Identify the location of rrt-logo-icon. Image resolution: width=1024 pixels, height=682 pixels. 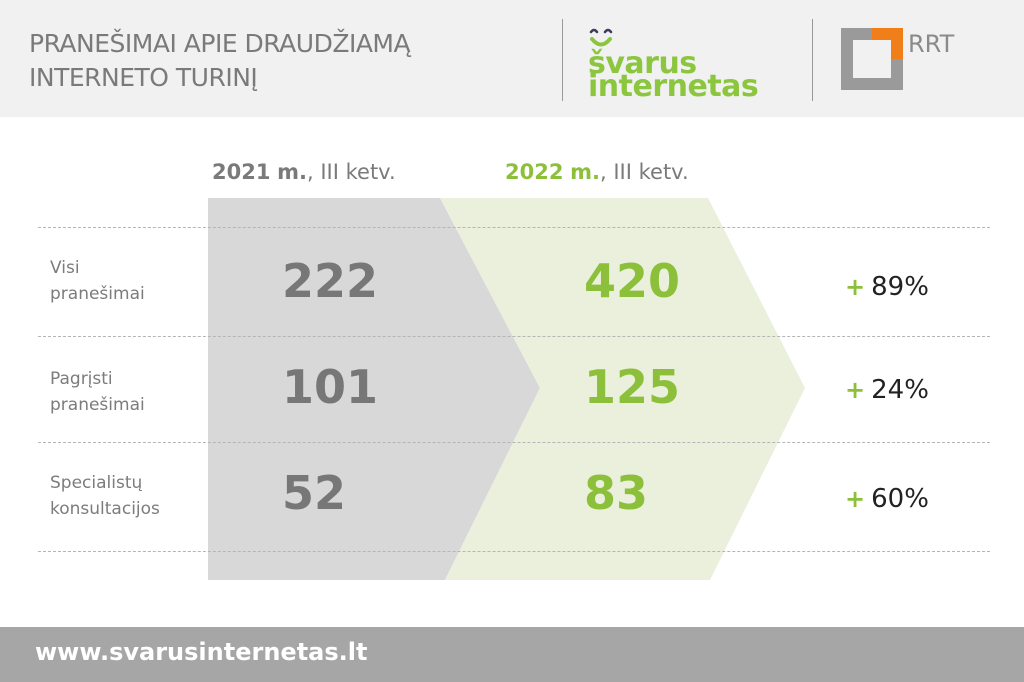
(872, 59).